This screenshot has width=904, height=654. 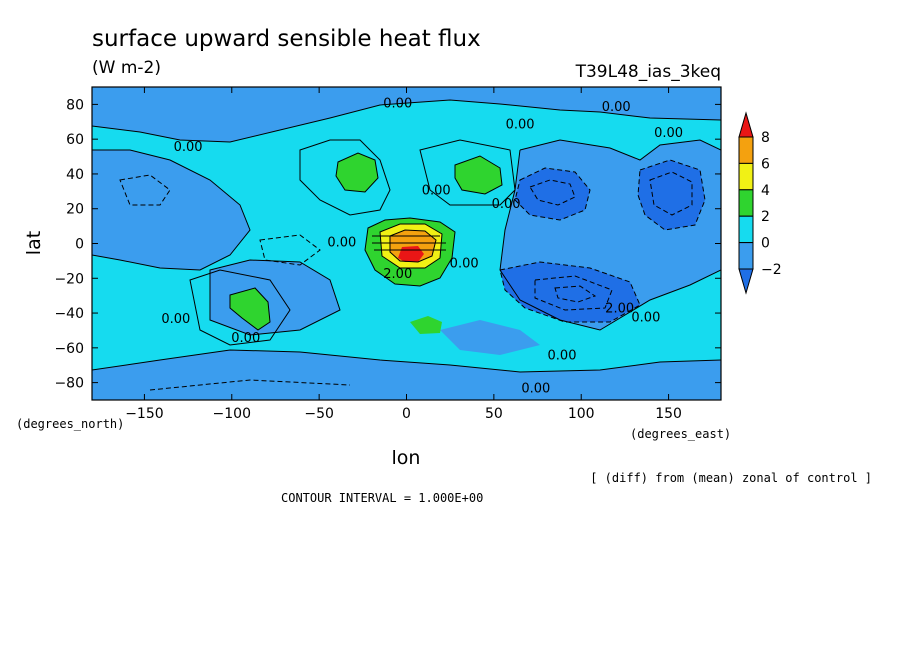 What do you see at coordinates (171, 210) in the screenshot?
I see `region-neg-west` at bounding box center [171, 210].